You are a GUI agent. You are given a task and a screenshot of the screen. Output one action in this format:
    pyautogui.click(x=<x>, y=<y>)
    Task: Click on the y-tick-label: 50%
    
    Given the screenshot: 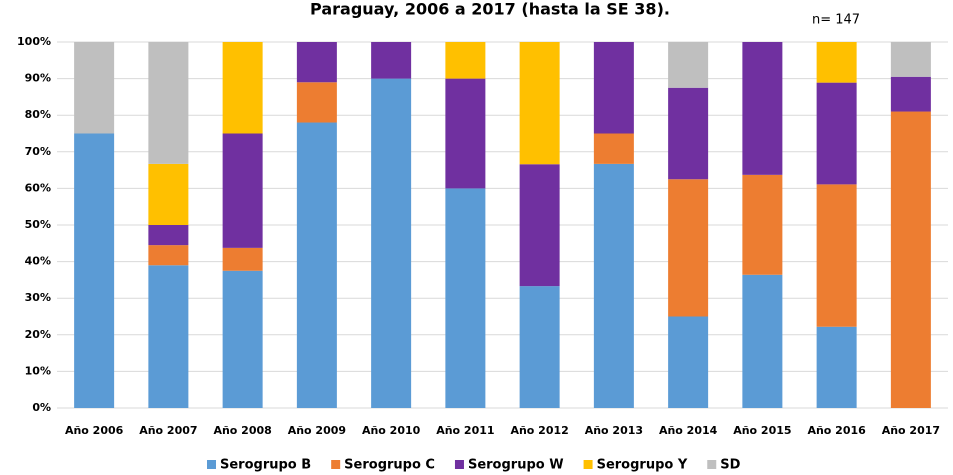 What is the action you would take?
    pyautogui.click(x=38, y=224)
    